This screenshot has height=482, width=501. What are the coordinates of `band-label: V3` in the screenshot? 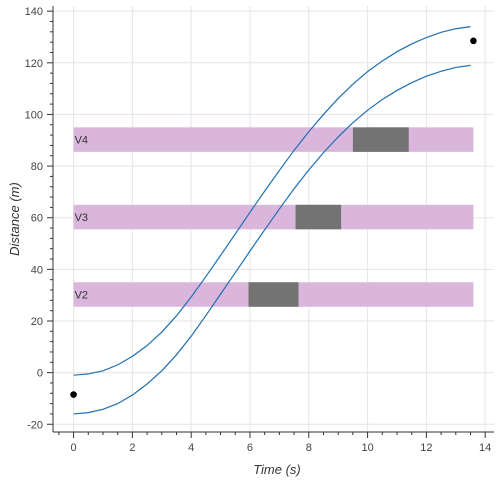 It's located at (81, 218).